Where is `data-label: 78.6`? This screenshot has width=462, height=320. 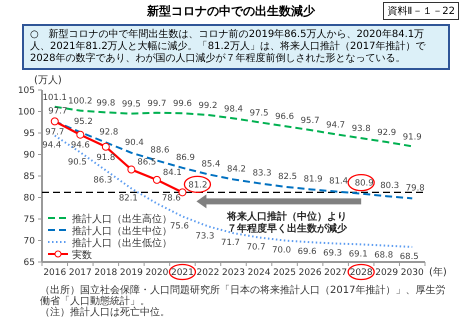 data-label: 78.6 is located at coordinates (171, 199).